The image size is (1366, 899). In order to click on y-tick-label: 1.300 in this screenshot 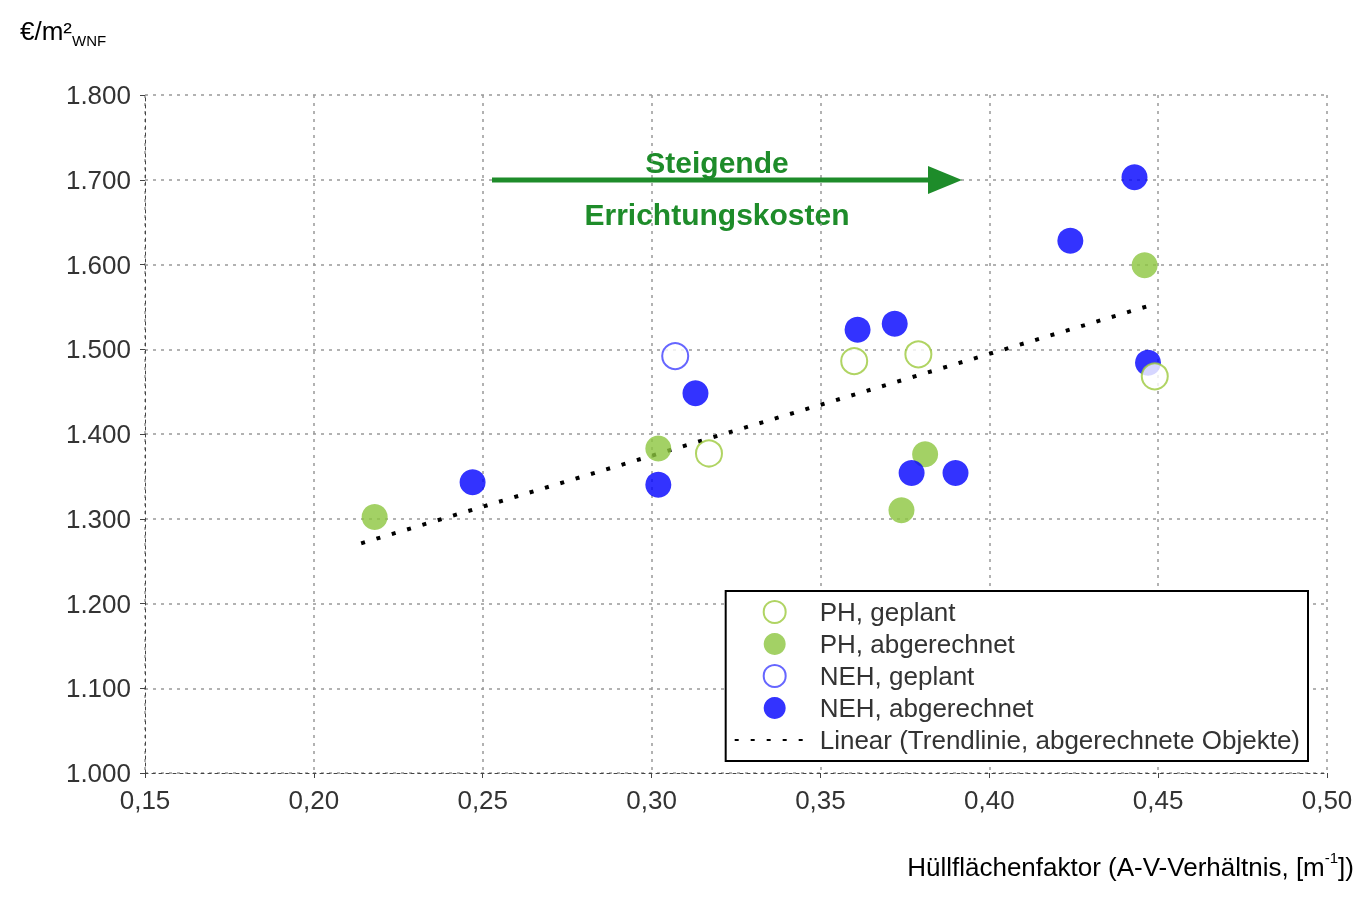, I will do `click(98, 518)`.